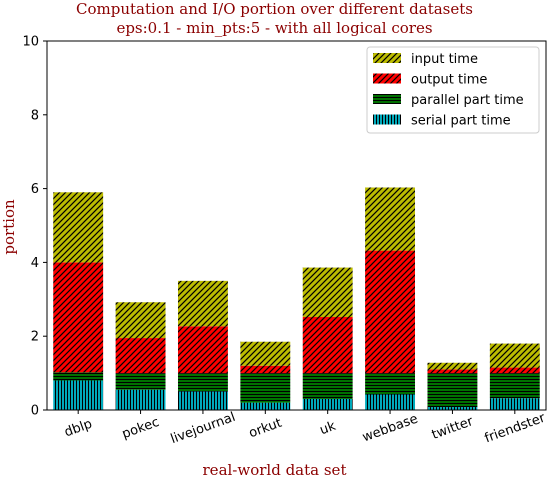 This screenshot has width=549, height=480. What do you see at coordinates (461, 121) in the screenshot?
I see `legend-label: serial part time` at bounding box center [461, 121].